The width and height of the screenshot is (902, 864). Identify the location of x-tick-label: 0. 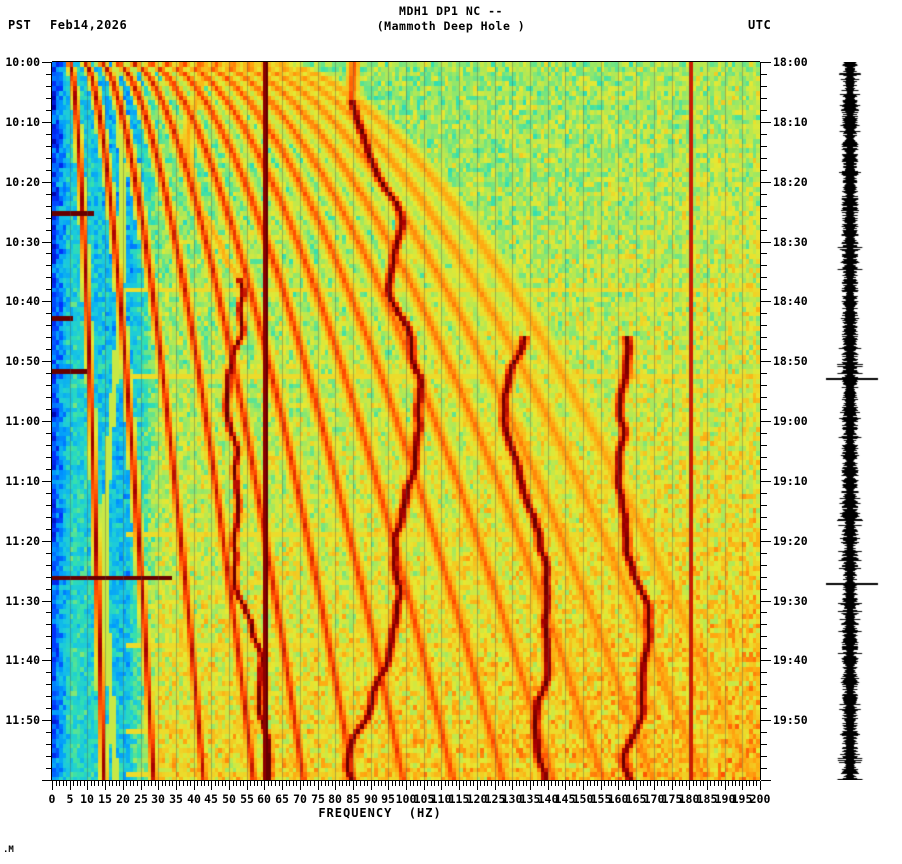
(52, 799).